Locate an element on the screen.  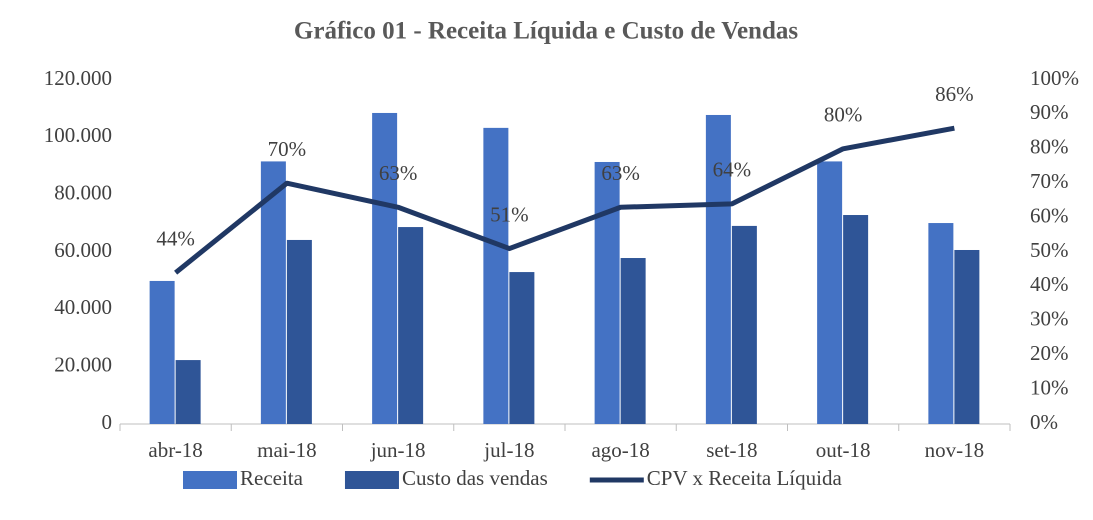
y2-tick-label: 0% is located at coordinates (1044, 422).